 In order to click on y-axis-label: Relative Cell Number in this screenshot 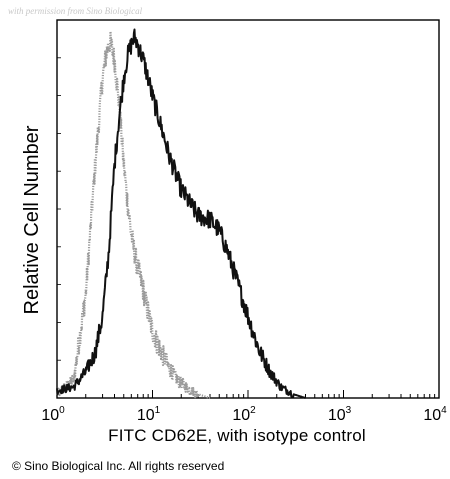, I will do `click(32, 219)`.